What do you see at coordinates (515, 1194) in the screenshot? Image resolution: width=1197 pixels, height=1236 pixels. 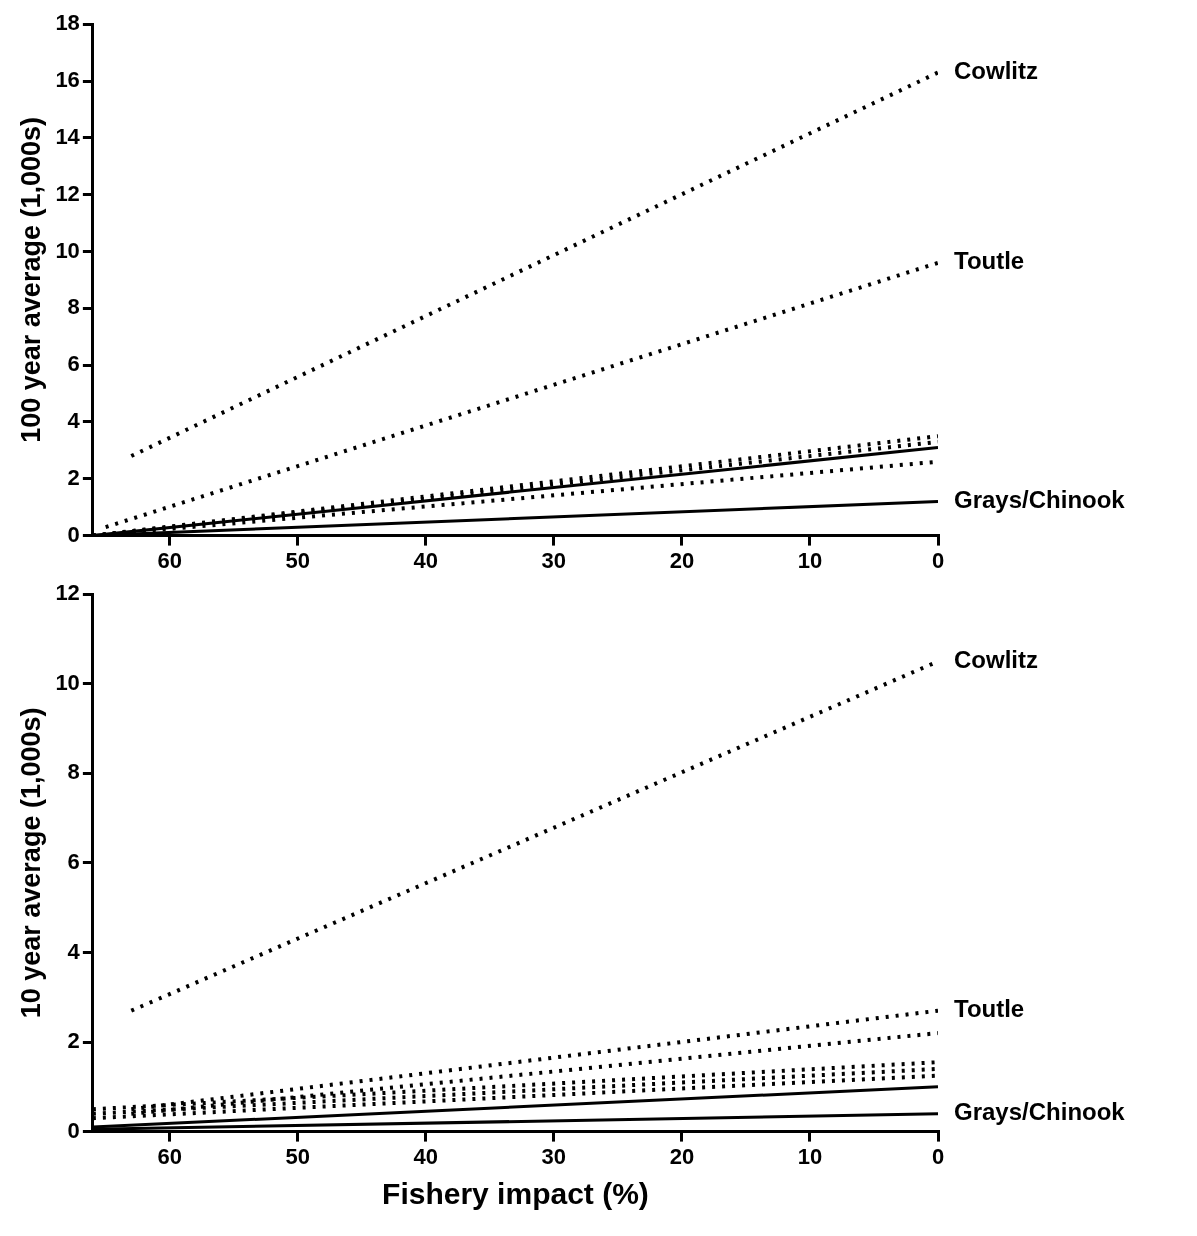 I see `x-axis-title: Fishery impact (%)` at bounding box center [515, 1194].